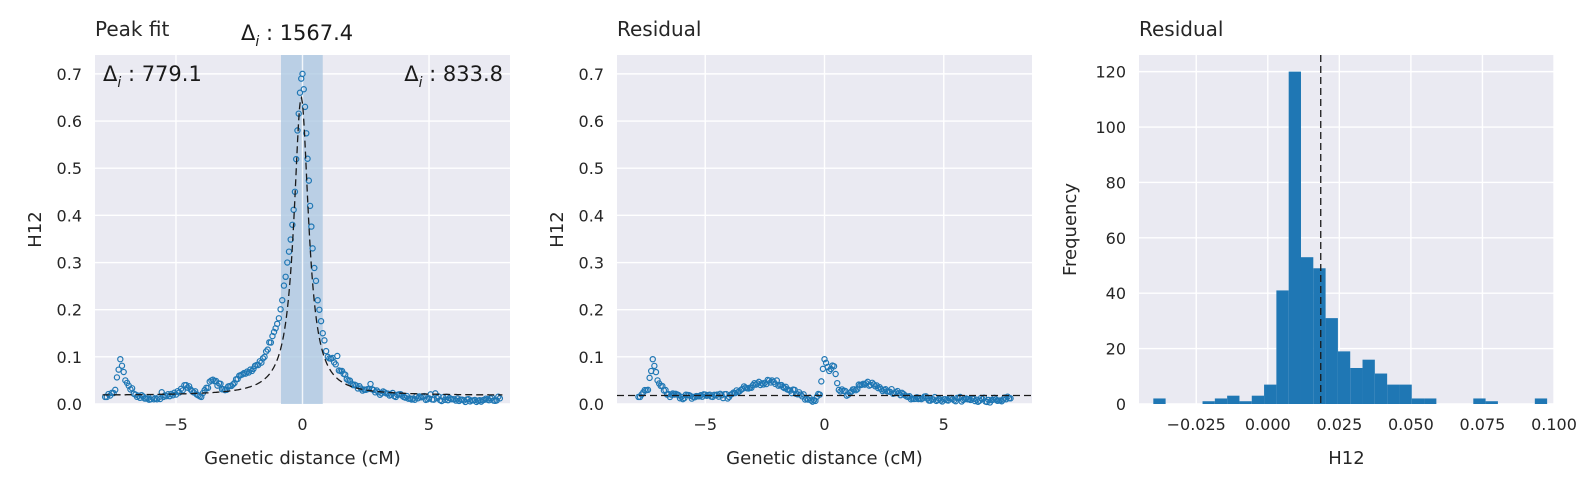 This screenshot has width=1587, height=488. What do you see at coordinates (152, 76) in the screenshot?
I see `annotation-left: Δi : 779.1` at bounding box center [152, 76].